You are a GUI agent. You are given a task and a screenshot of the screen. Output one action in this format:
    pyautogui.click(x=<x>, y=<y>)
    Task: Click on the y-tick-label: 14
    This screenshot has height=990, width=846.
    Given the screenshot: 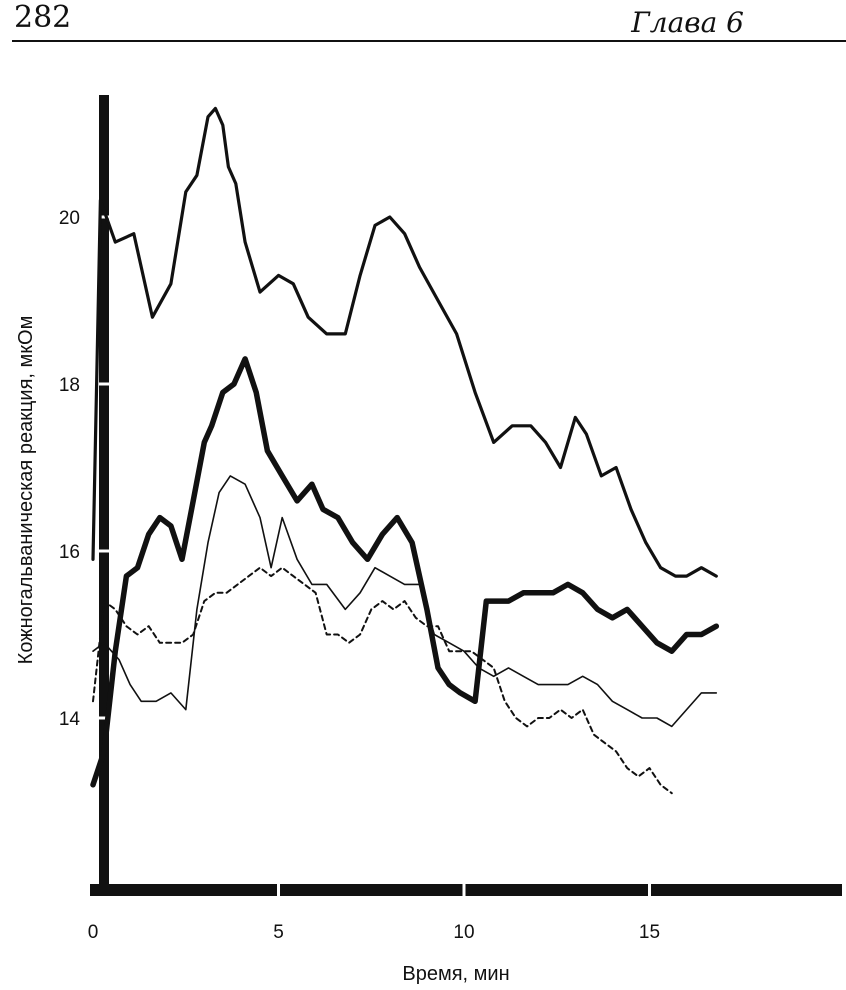 What is the action you would take?
    pyautogui.click(x=70, y=719)
    